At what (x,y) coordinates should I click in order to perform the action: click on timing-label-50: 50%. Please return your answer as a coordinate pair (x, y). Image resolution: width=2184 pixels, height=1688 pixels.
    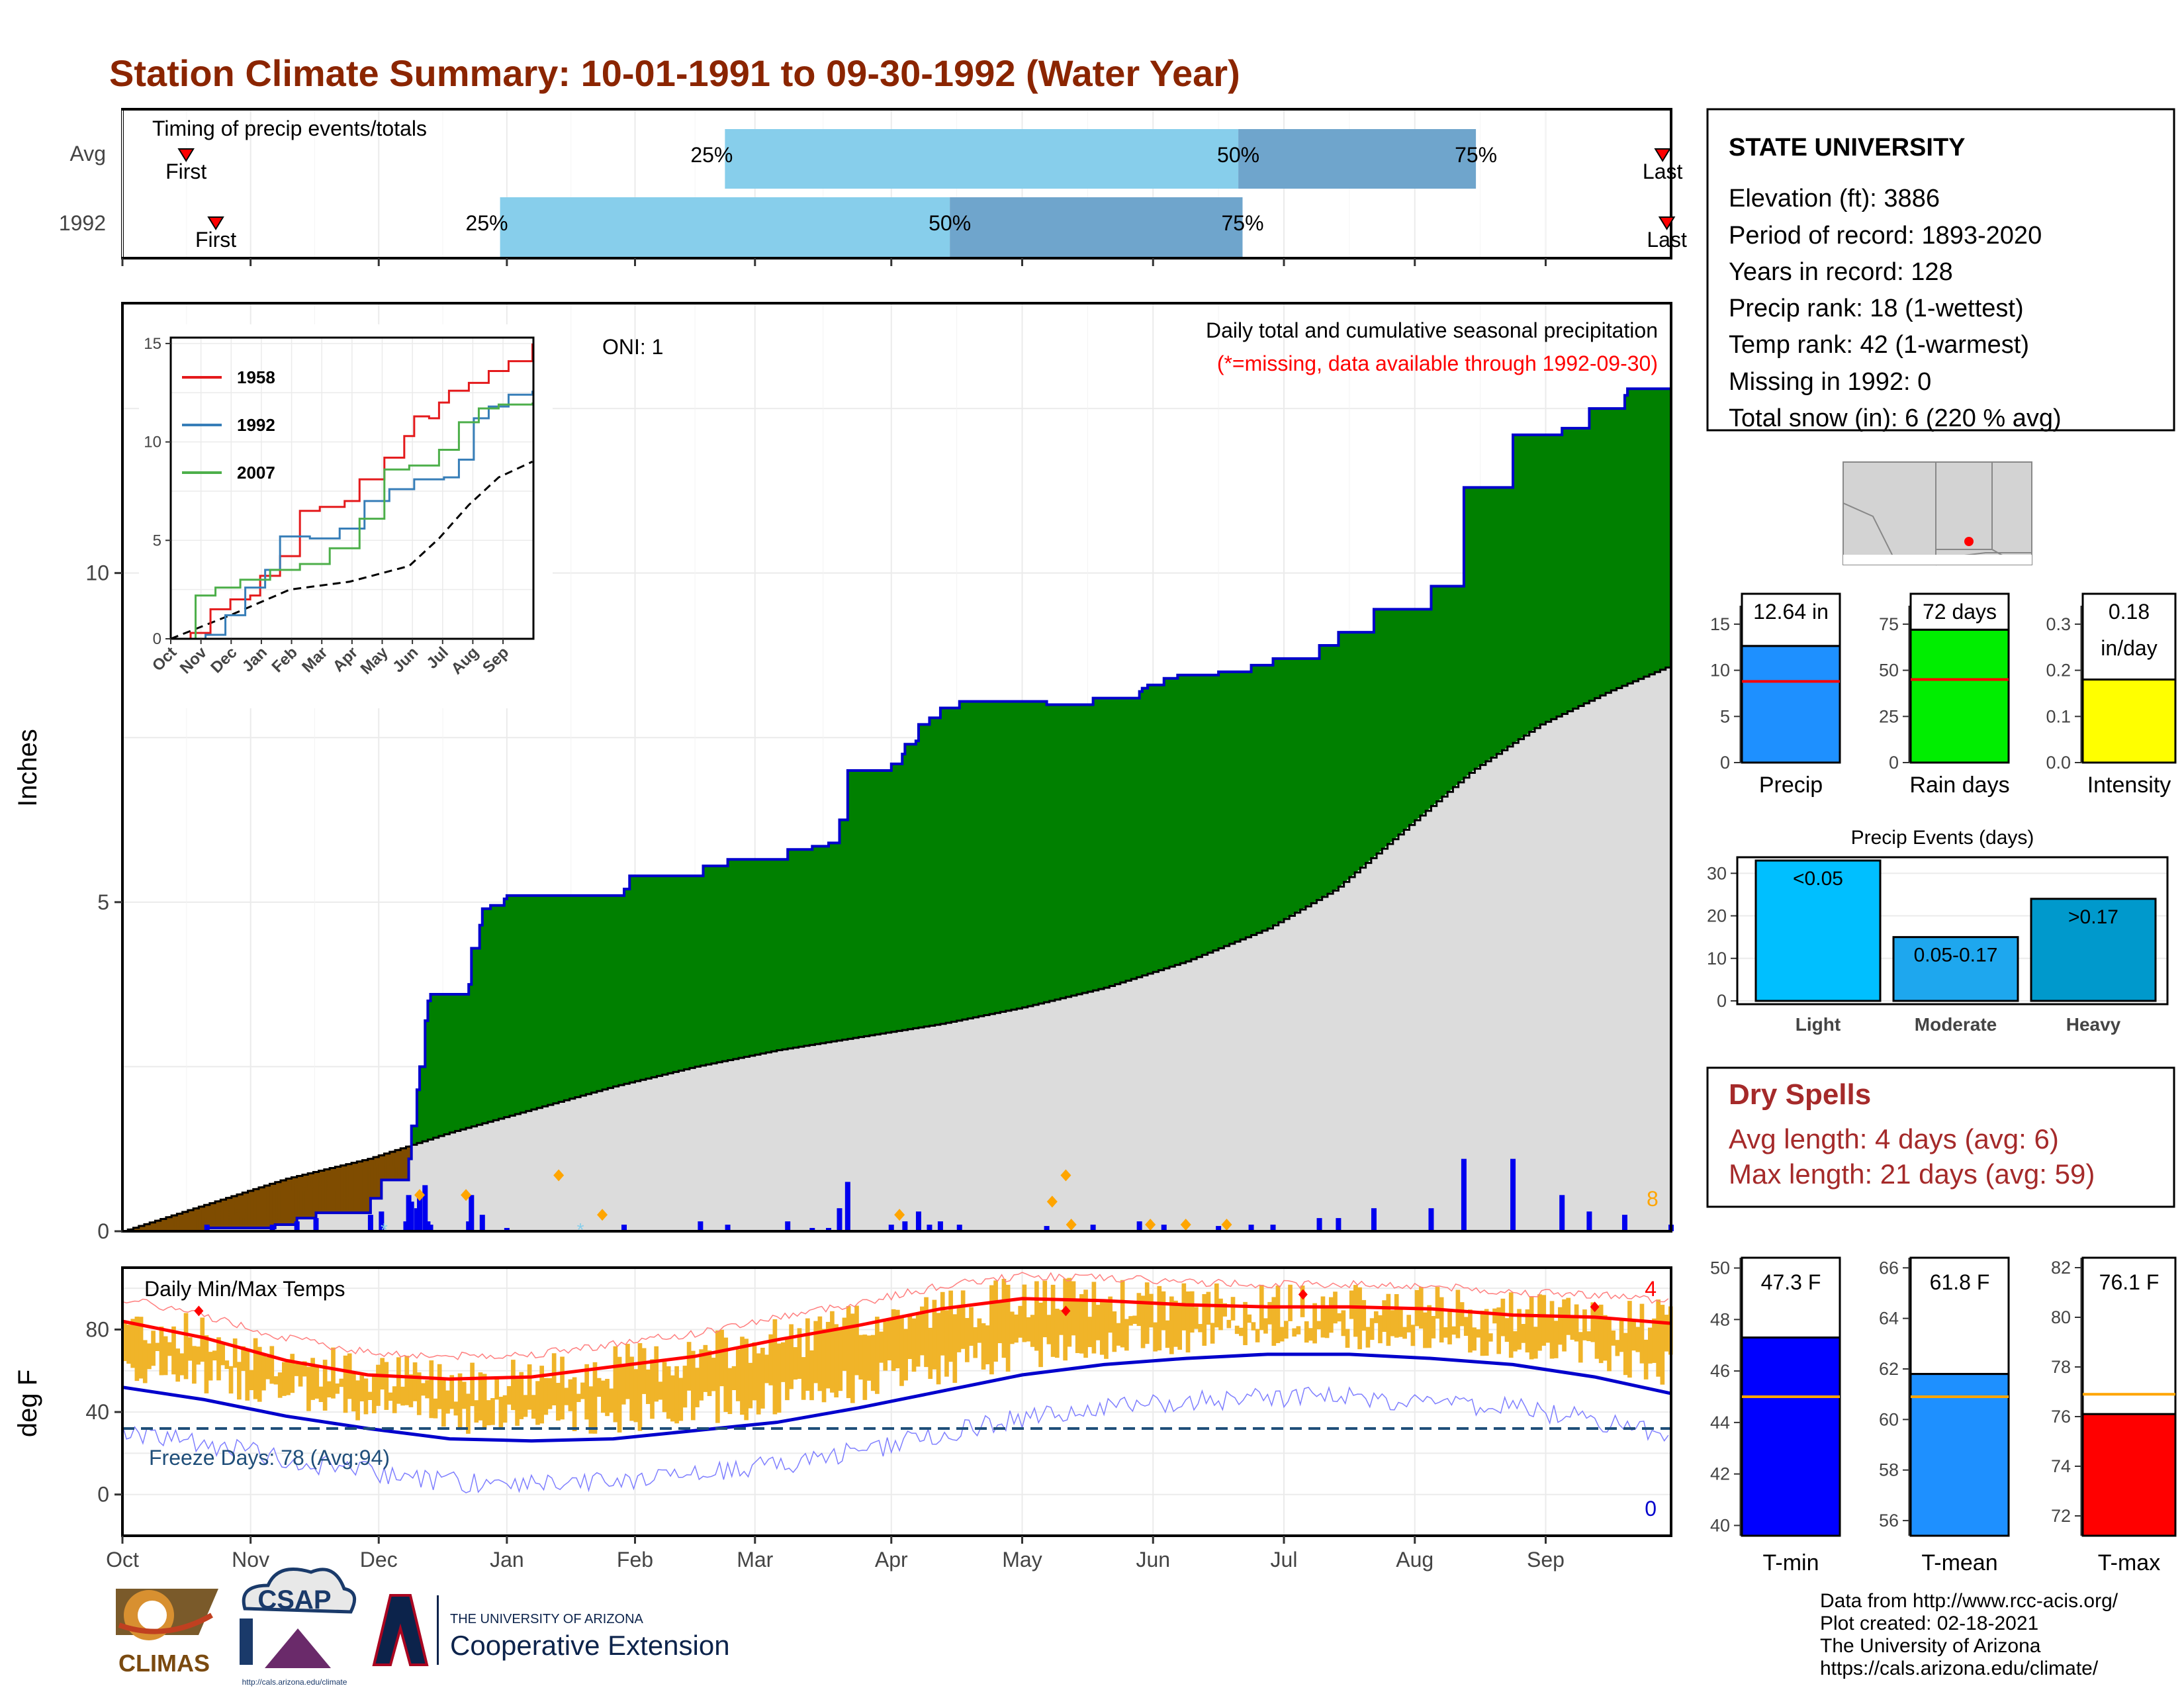
    Looking at the image, I should click on (950, 223).